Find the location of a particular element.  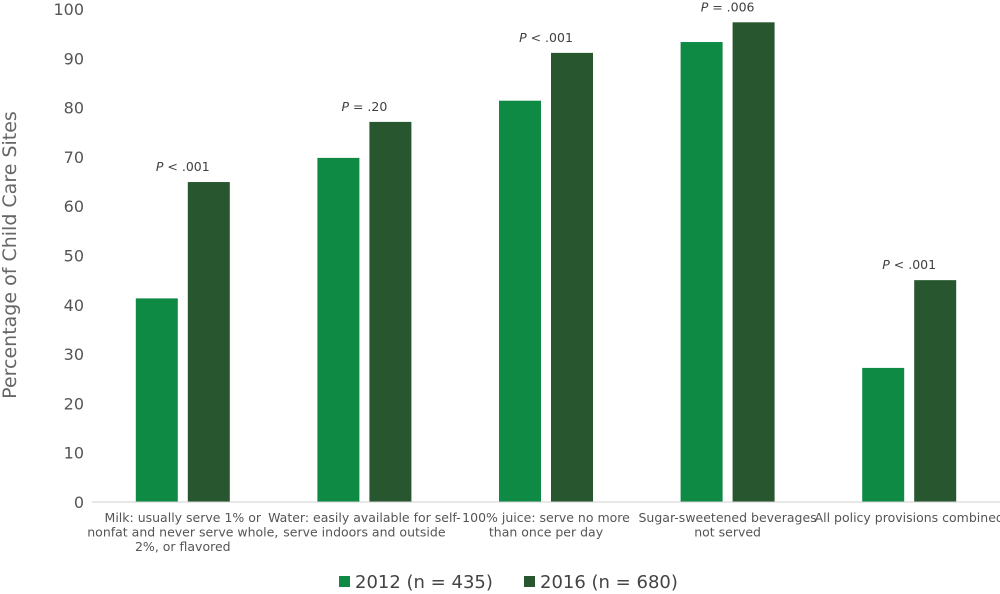

p-value-annotation: P = .006 is located at coordinates (728, 7).